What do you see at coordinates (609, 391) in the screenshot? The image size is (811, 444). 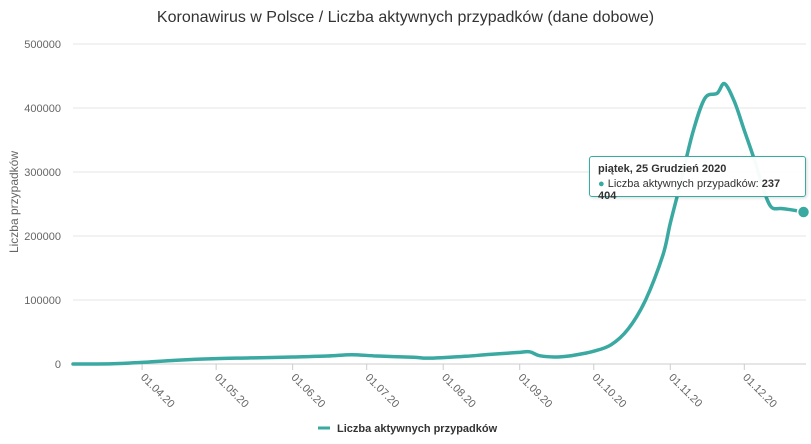 I see `x-tick-label: 01.10.20` at bounding box center [609, 391].